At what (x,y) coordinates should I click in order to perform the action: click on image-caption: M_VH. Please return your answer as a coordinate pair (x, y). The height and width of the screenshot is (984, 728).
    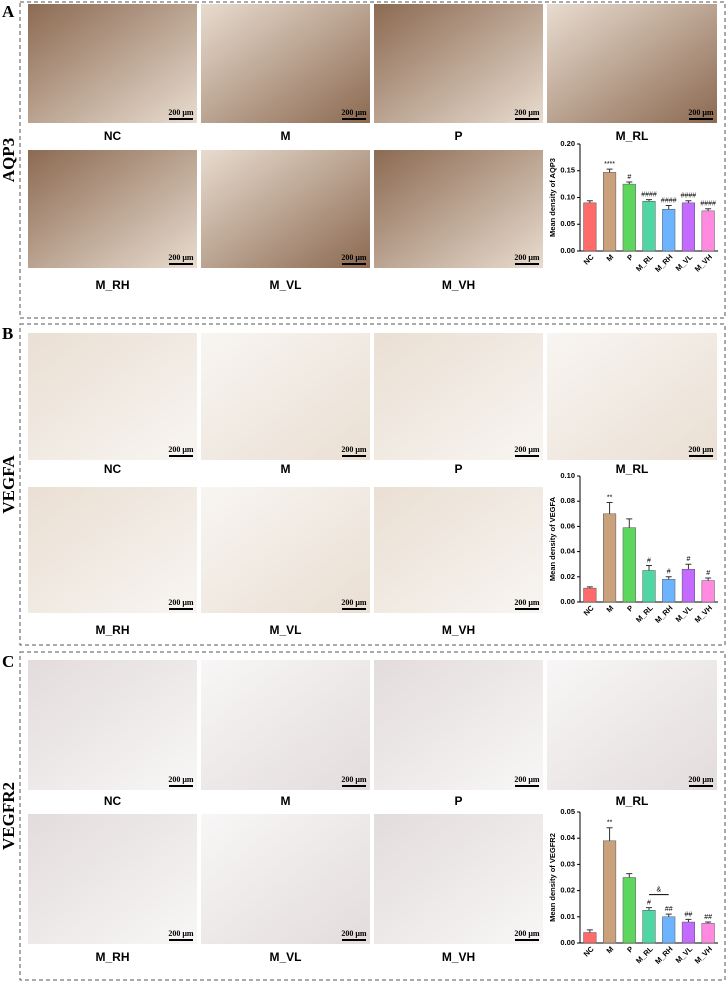
    Looking at the image, I should click on (458, 957).